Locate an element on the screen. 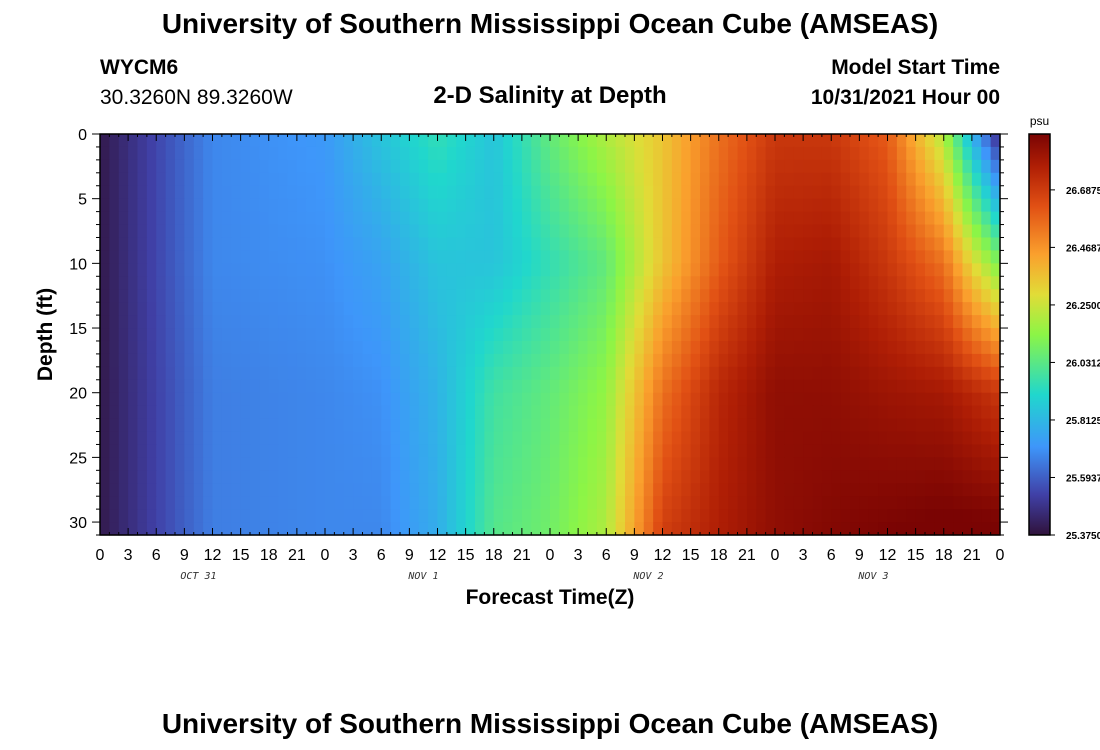 Image resolution: width=1100 pixels, height=750 pixels. colorbar-frame is located at coordinates (1039, 334).